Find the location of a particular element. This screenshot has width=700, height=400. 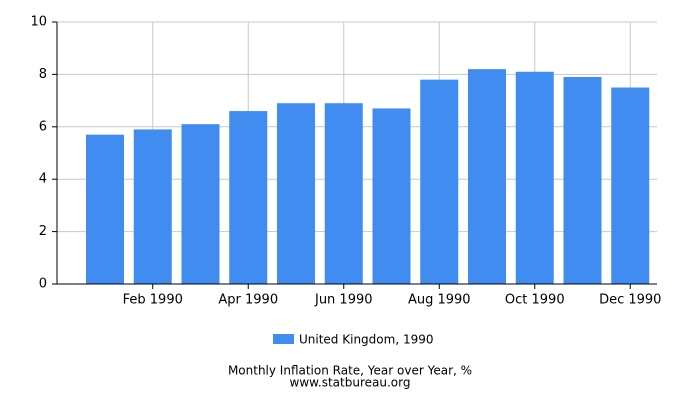

x-tick-label: Dec 1990 is located at coordinates (630, 300).